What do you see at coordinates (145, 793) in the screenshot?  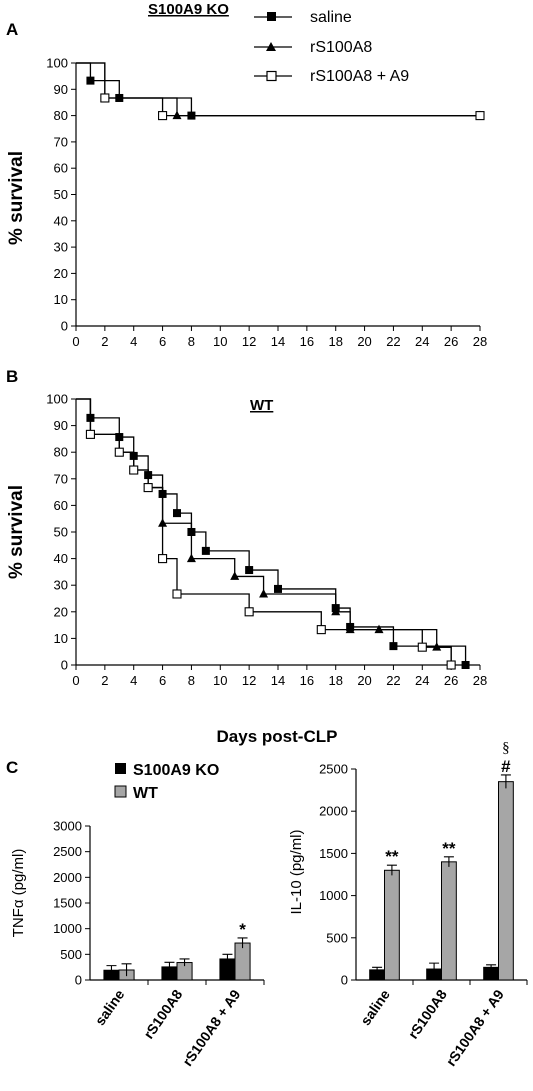 I see `legend-label-wt: WT` at bounding box center [145, 793].